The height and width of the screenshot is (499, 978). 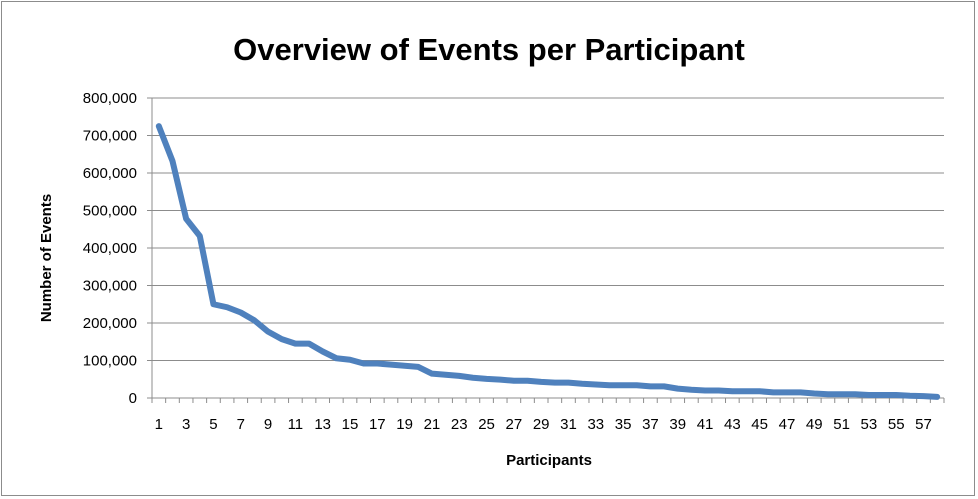 What do you see at coordinates (377, 424) in the screenshot?
I see `x-tick-label: 17` at bounding box center [377, 424].